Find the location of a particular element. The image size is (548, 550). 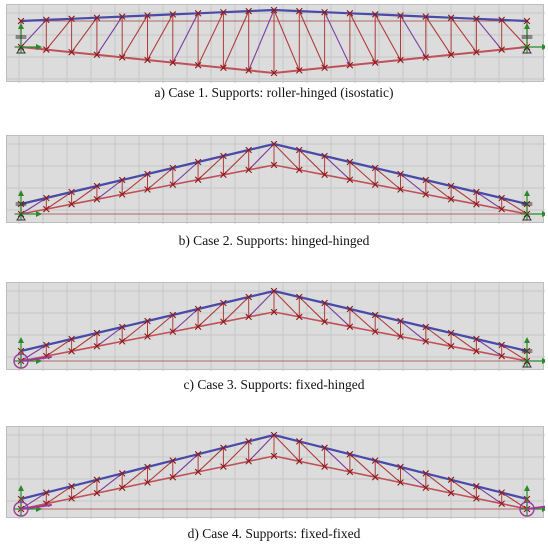

support-arrow-y is located at coordinates (527, 340).